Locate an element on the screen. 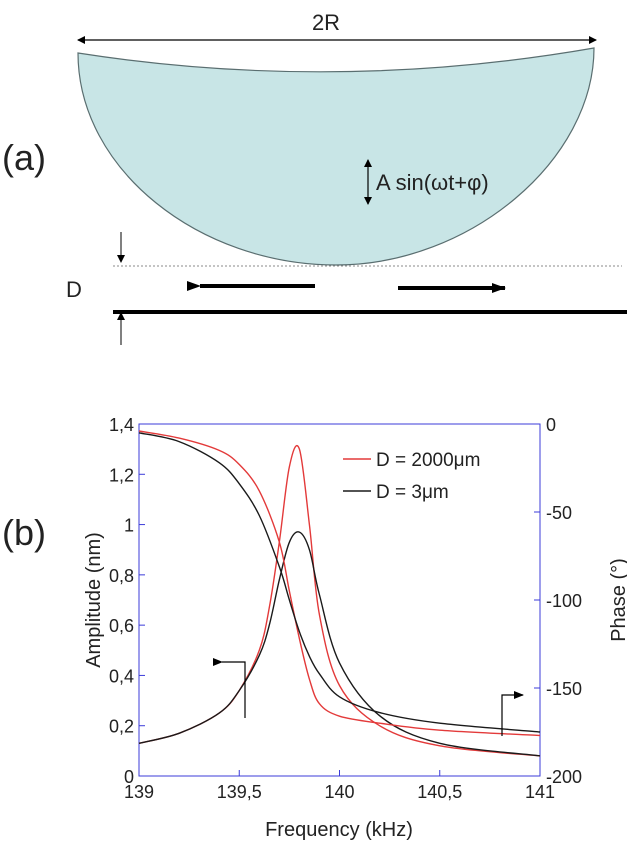 The height and width of the screenshot is (850, 627). right-tick-label: -150 is located at coordinates (564, 689).